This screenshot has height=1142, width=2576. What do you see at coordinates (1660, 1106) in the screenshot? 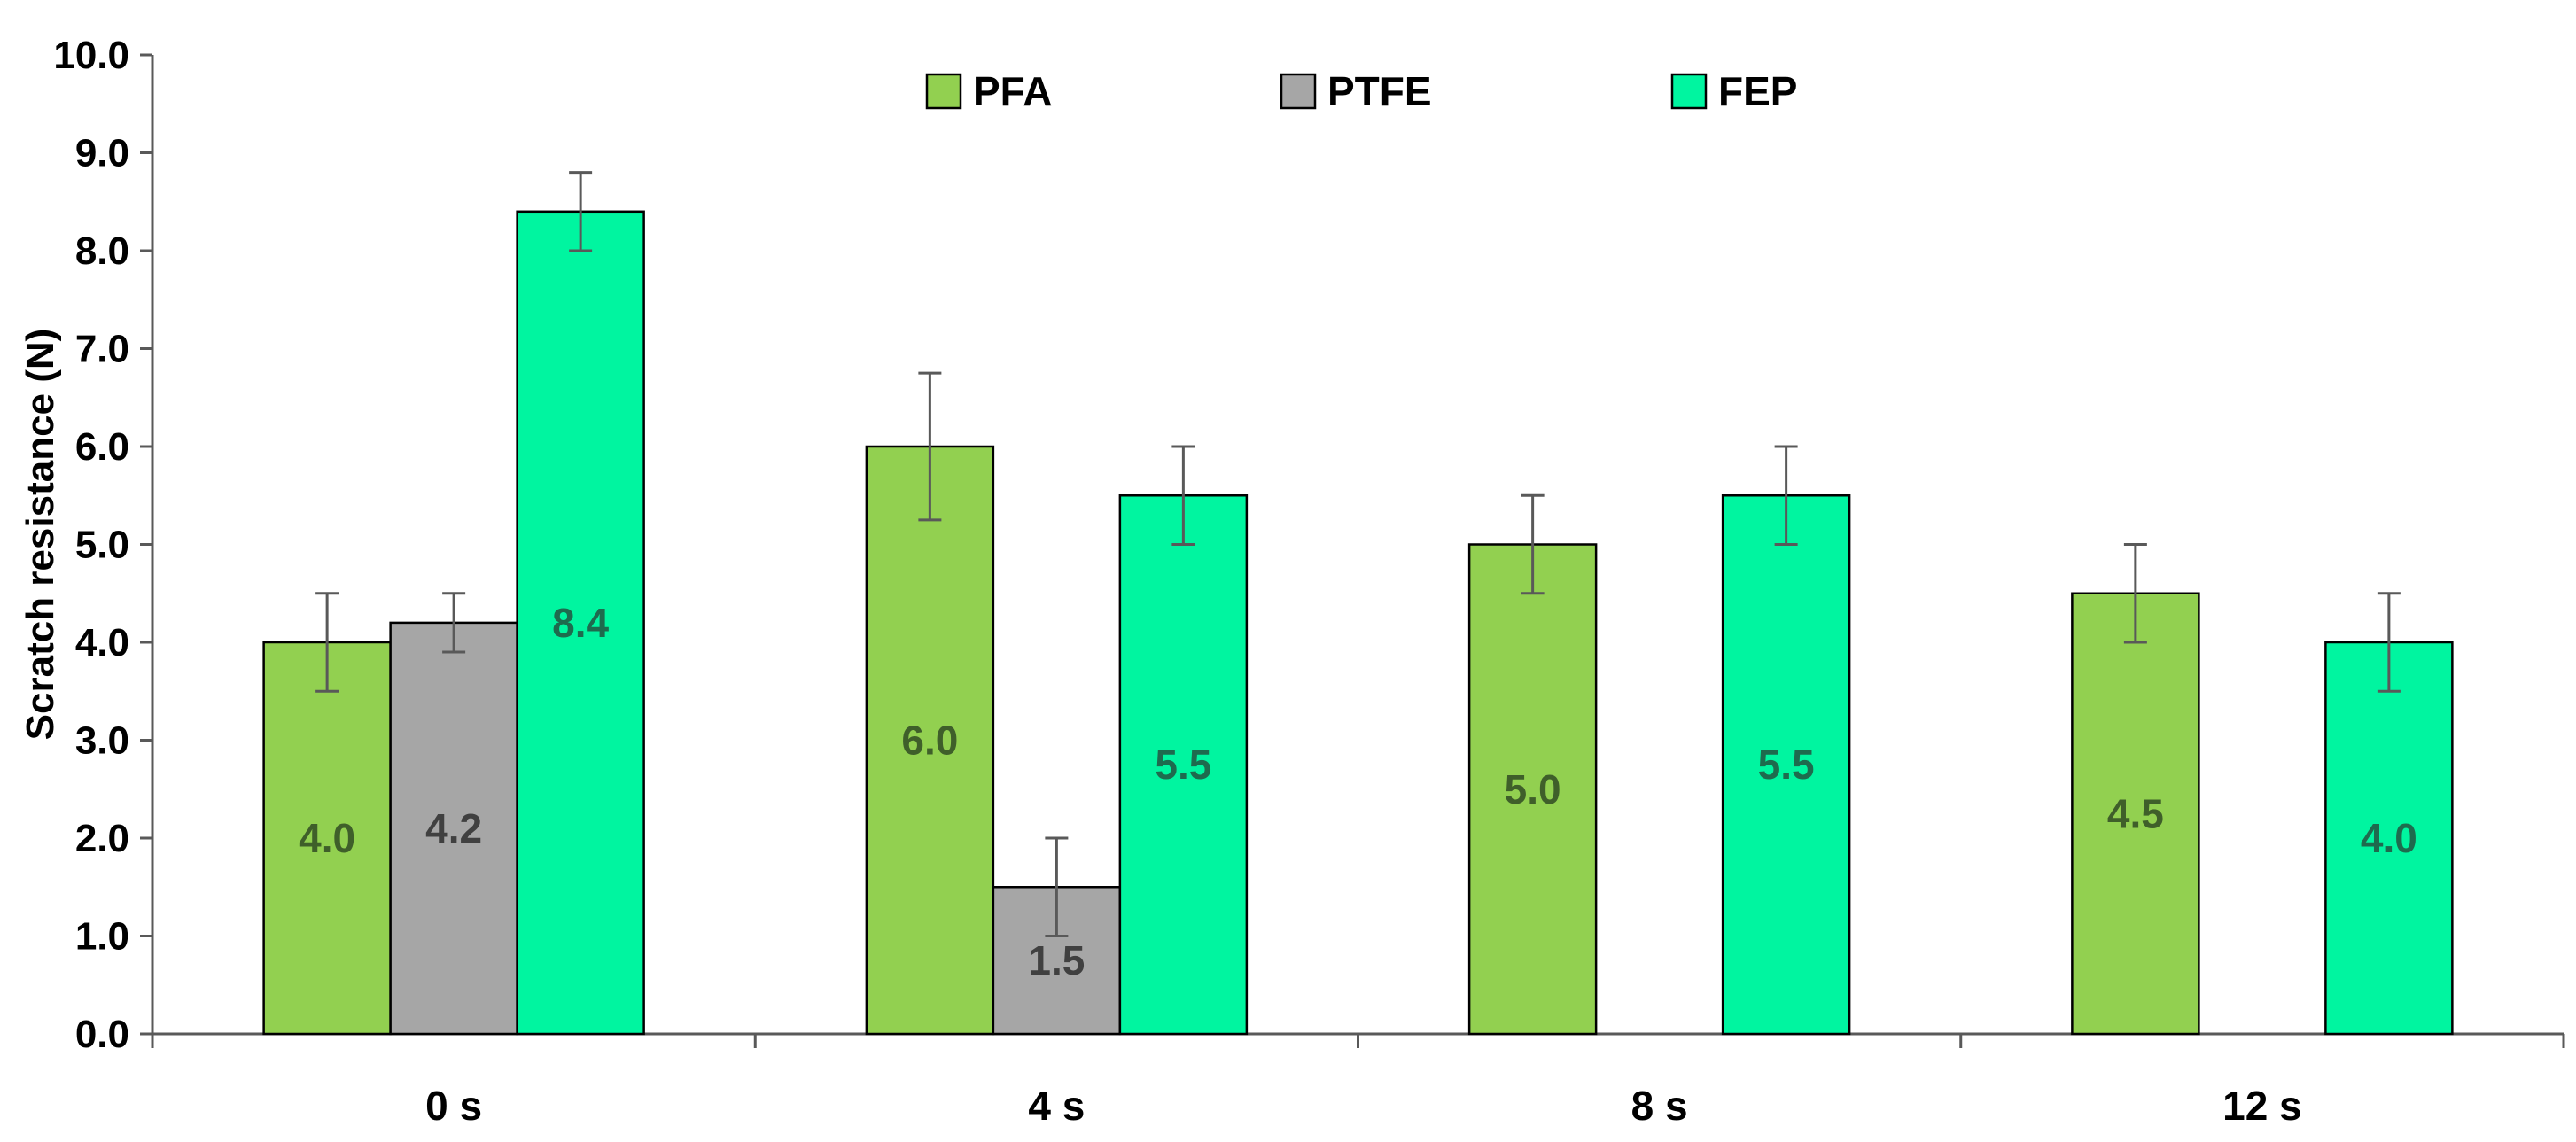
I see `x-tick-label: 8 s` at bounding box center [1660, 1106].